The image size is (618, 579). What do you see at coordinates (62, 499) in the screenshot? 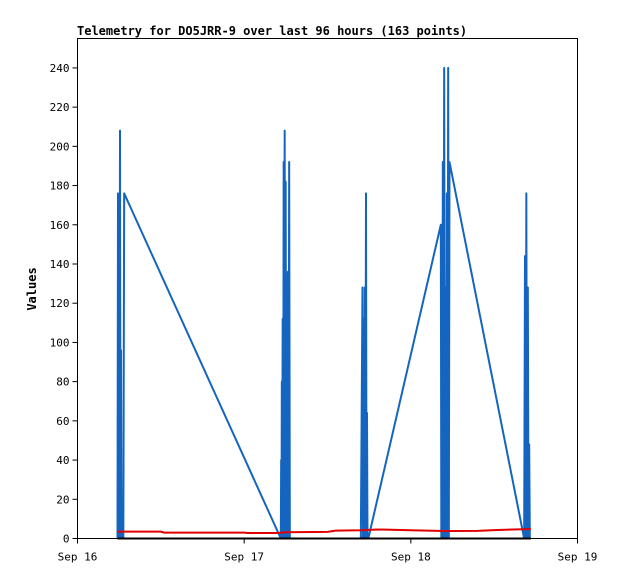
I see `y-tick-label: 20` at bounding box center [62, 499].